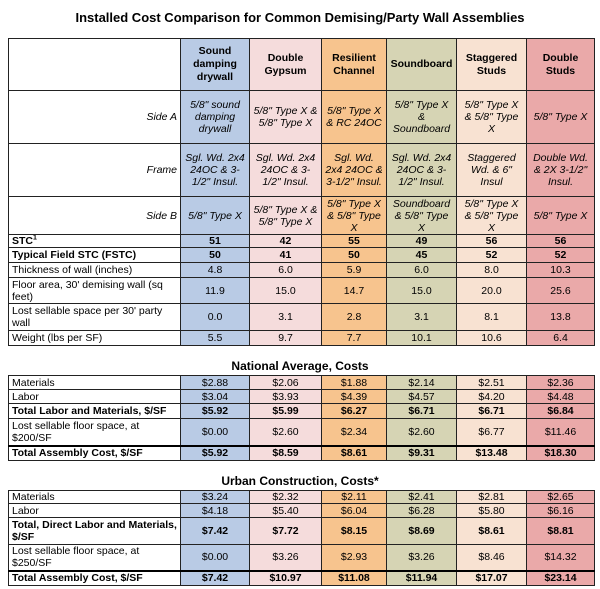 The image size is (600, 589). I want to click on table-row: Weight (lbs per SF) 5.5 9.7 7.7 10.1 10.6 6.4, so click(301, 338).